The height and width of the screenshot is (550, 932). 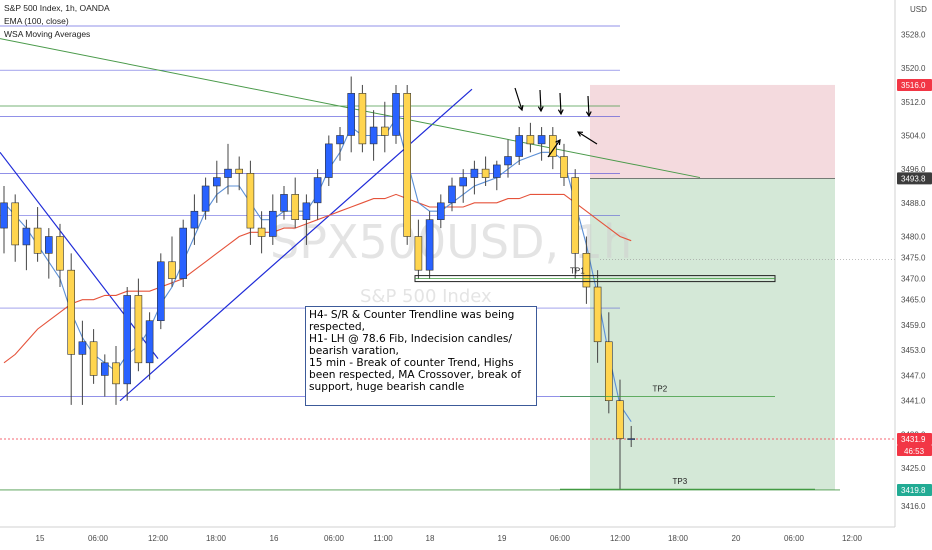 I want to click on price-tag-label: 3419.8, so click(x=913, y=490).